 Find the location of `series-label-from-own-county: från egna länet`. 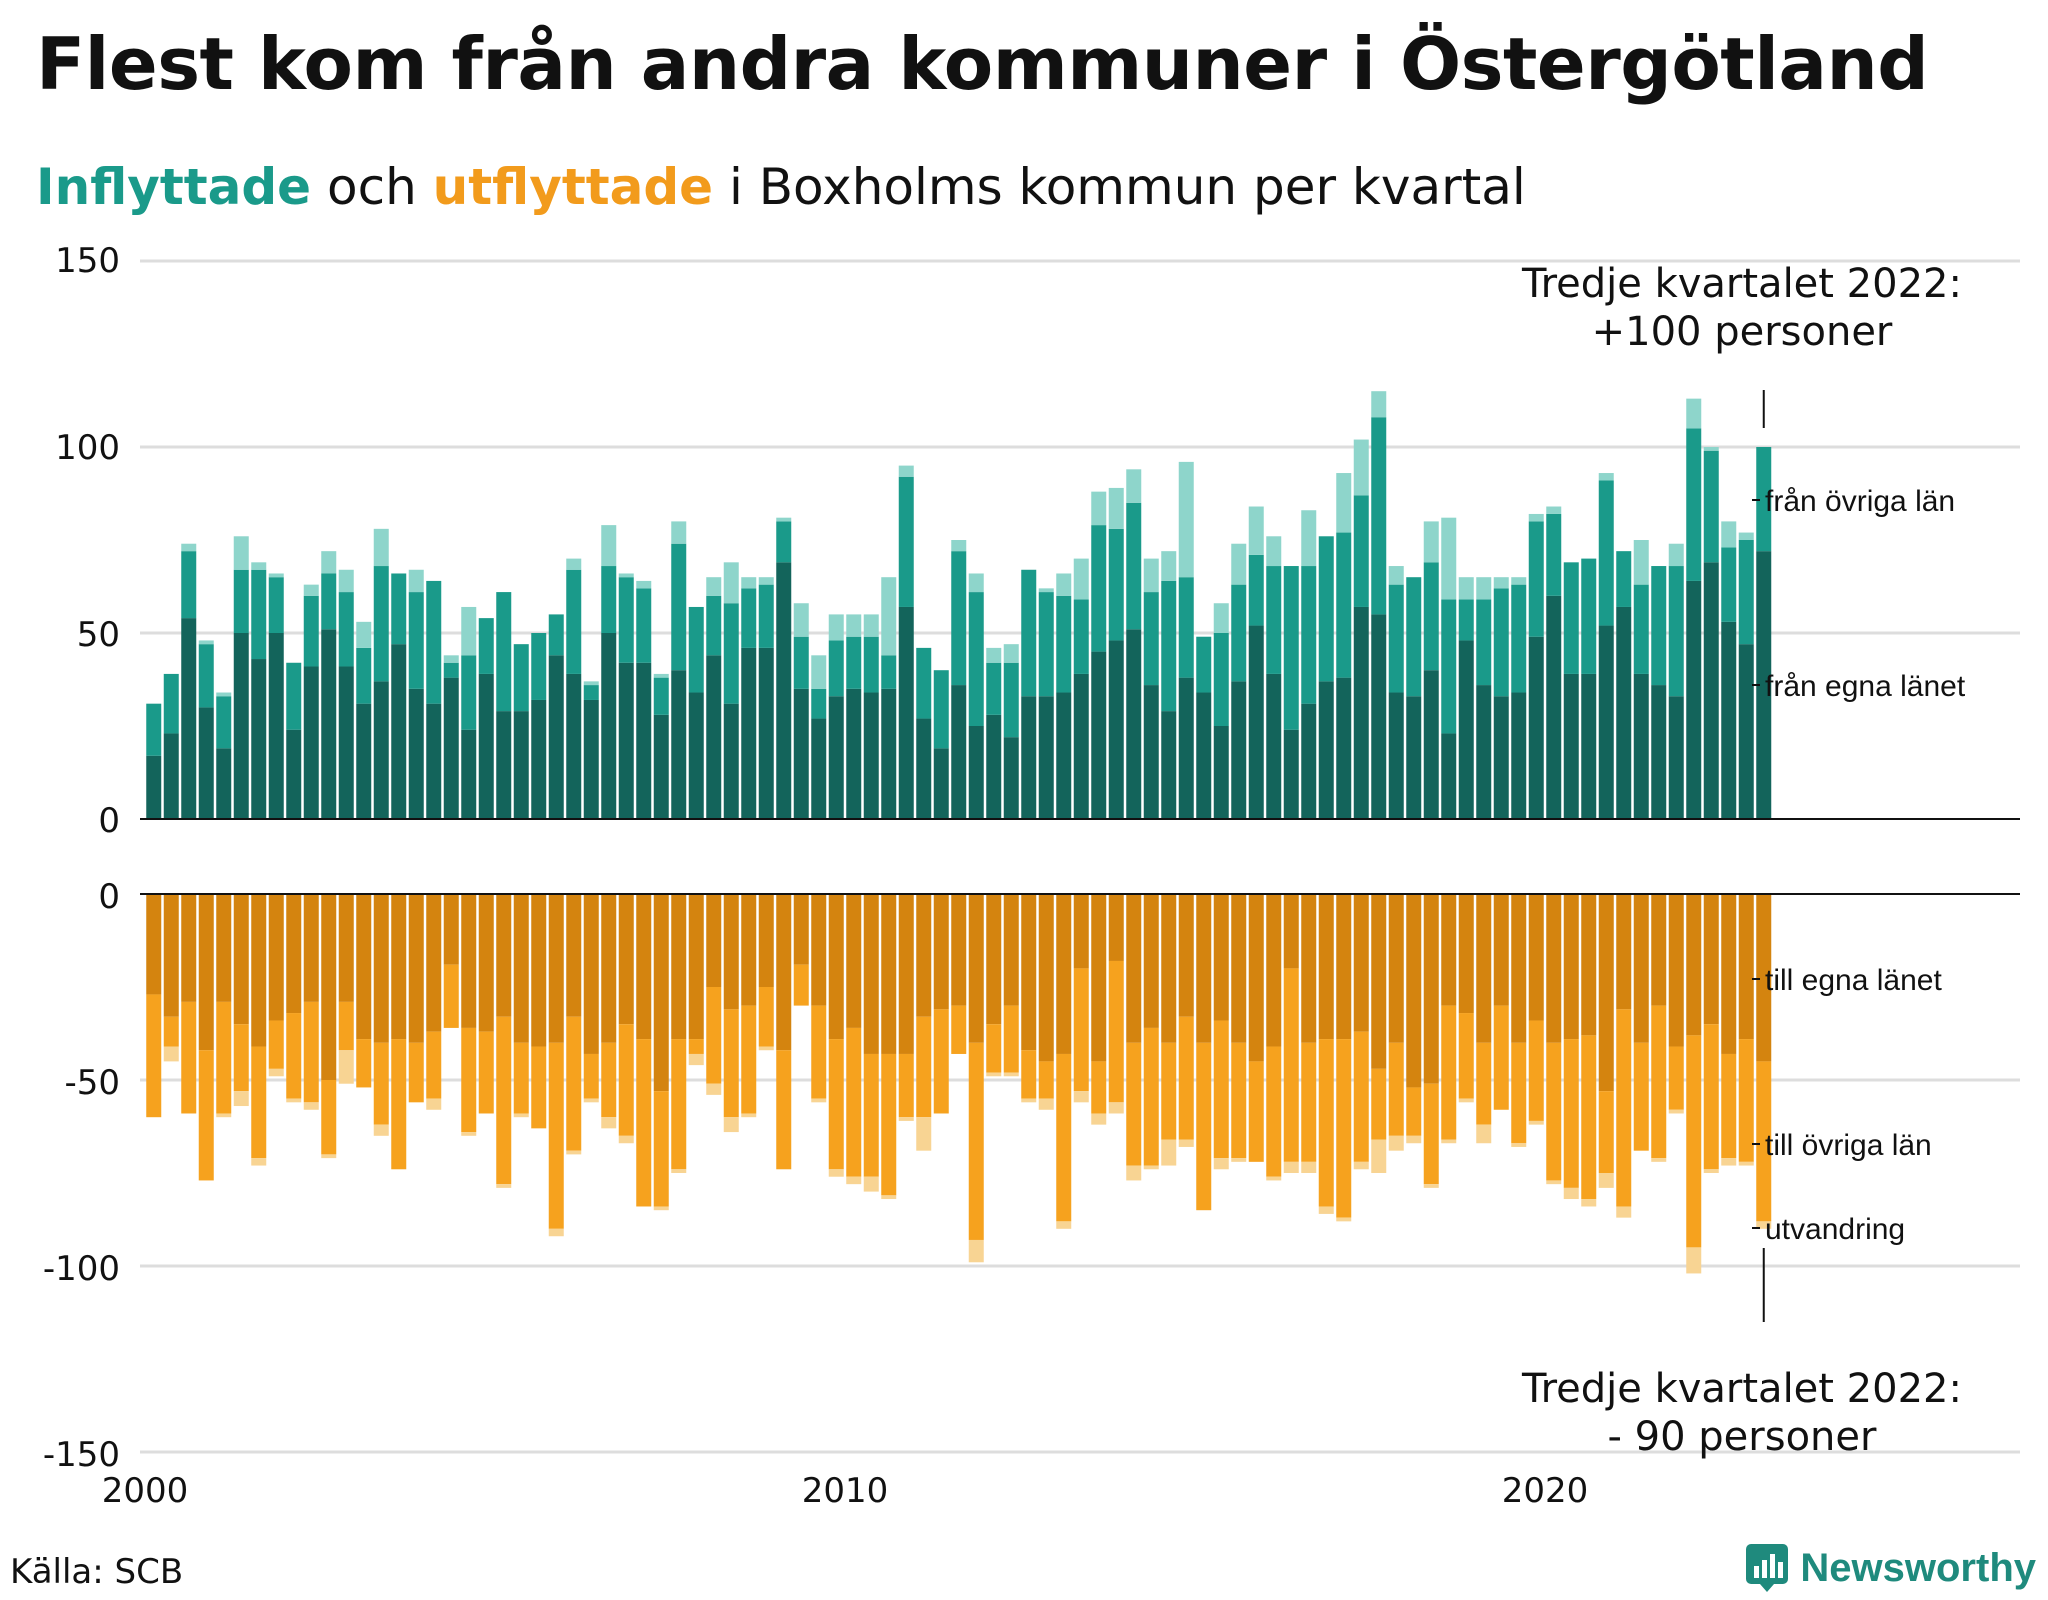

series-label-from-own-county: från egna länet is located at coordinates (1865, 686).